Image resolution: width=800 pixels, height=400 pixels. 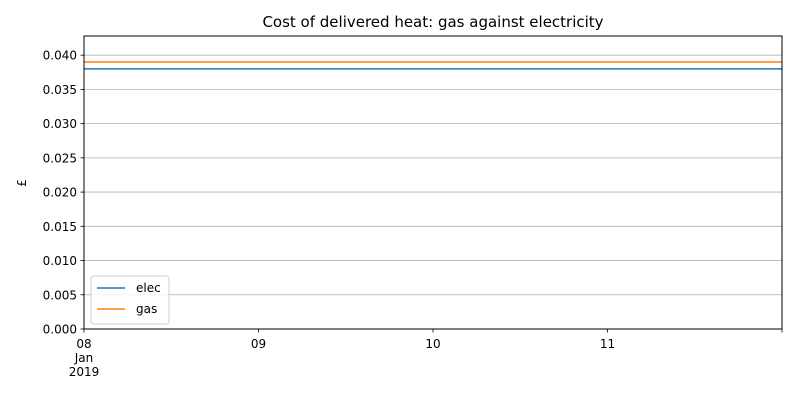 What do you see at coordinates (607, 344) in the screenshot?
I see `x-tick-label: 11` at bounding box center [607, 344].